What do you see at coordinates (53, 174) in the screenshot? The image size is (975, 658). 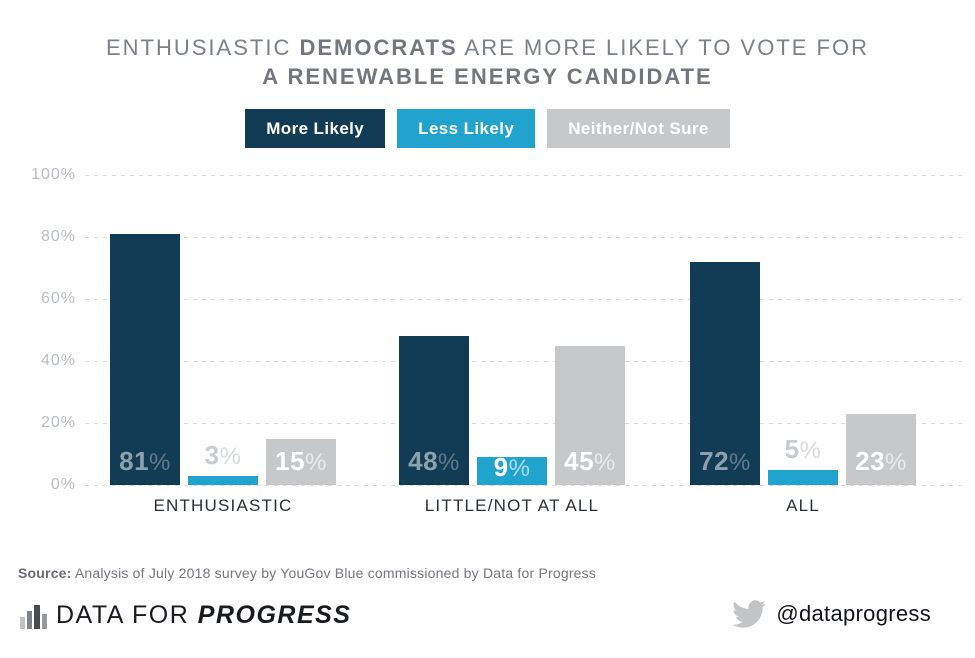 I see `y-tick-label: 100%` at bounding box center [53, 174].